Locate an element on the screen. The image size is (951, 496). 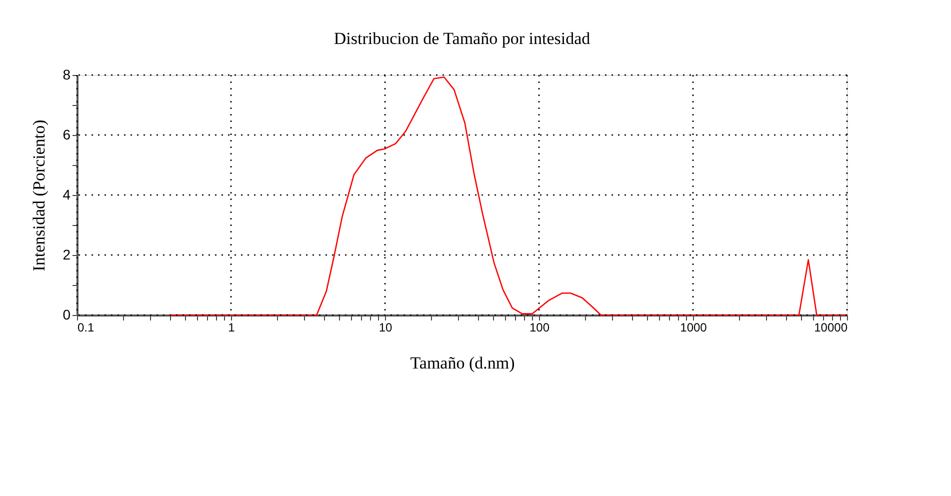
y-tick-label: 0 is located at coordinates (66, 314).